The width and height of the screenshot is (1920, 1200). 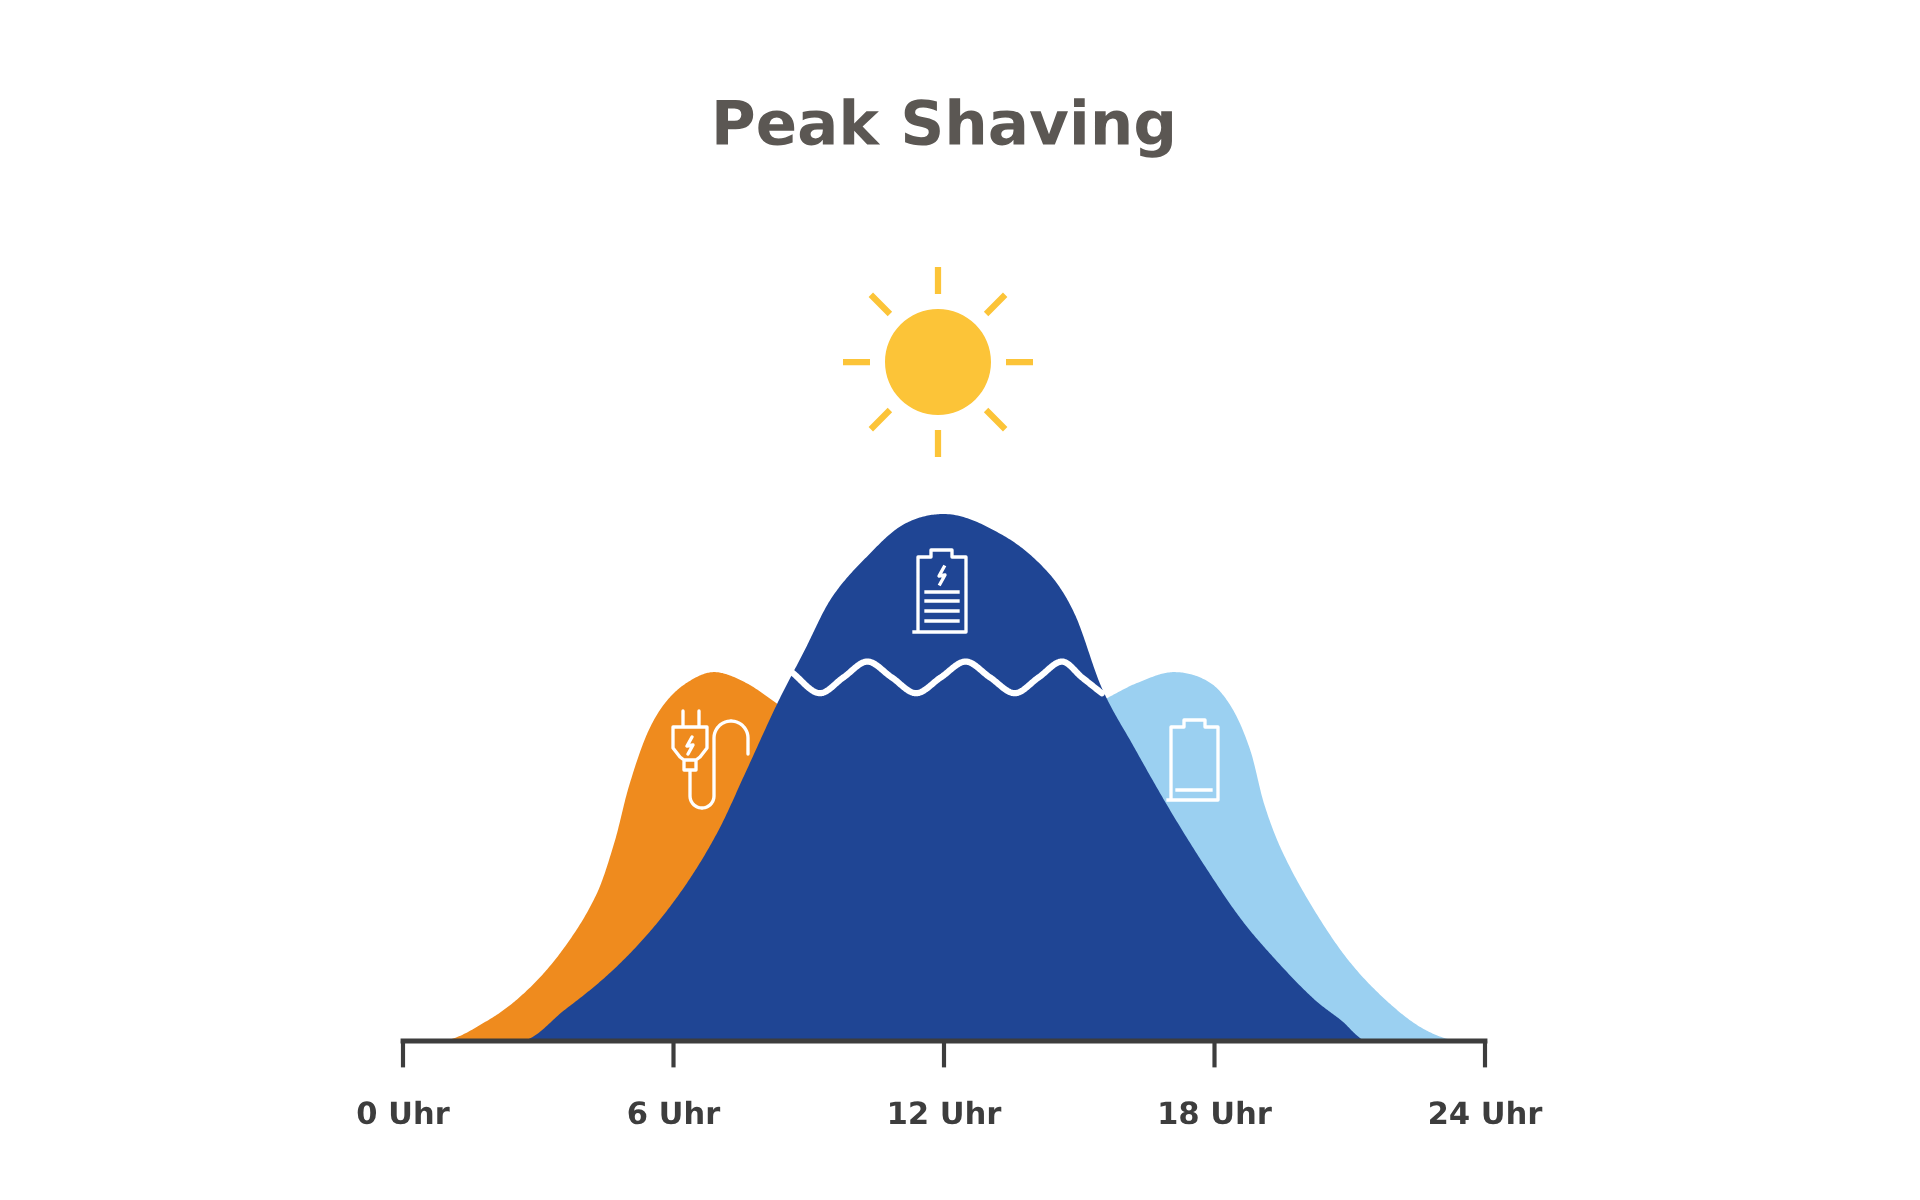 What do you see at coordinates (1486, 1112) in the screenshot?
I see `x-tick-label: 24 Uhr` at bounding box center [1486, 1112].